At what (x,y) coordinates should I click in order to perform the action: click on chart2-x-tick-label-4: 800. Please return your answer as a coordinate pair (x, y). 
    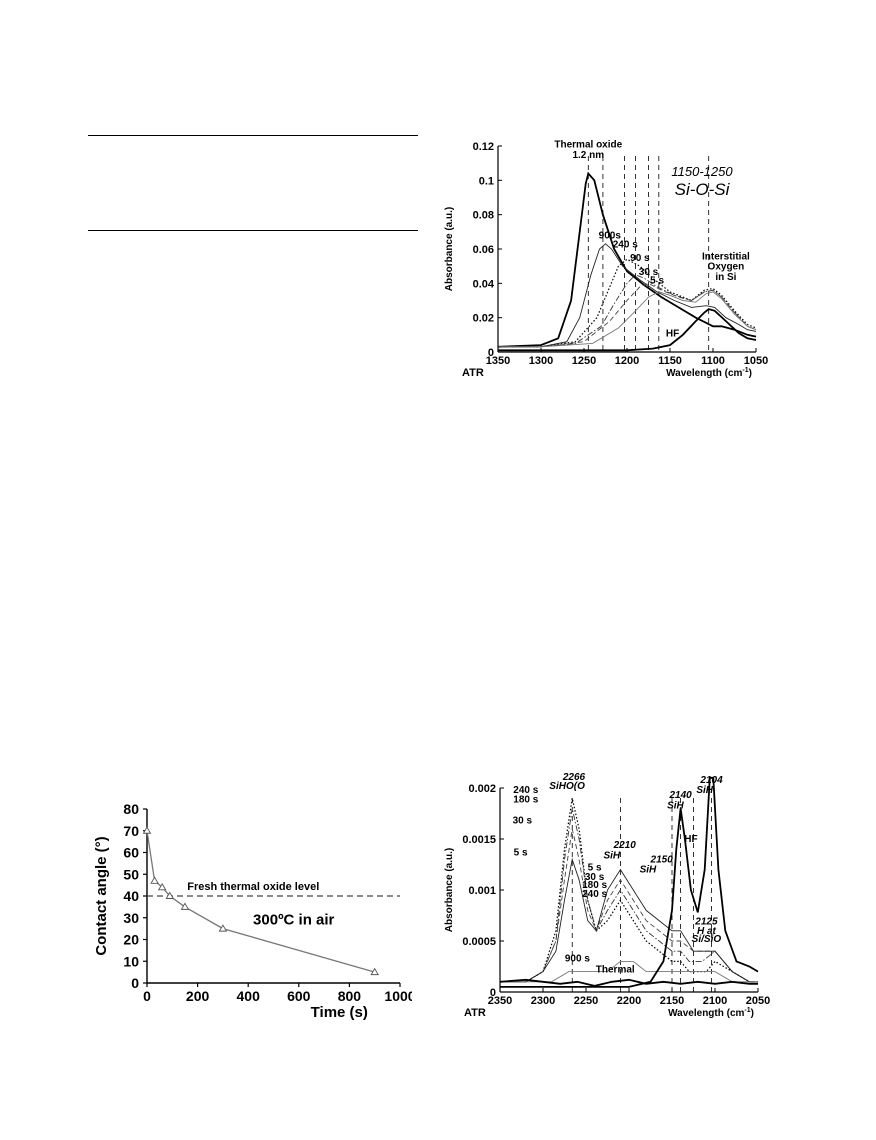
    Looking at the image, I should click on (350, 996).